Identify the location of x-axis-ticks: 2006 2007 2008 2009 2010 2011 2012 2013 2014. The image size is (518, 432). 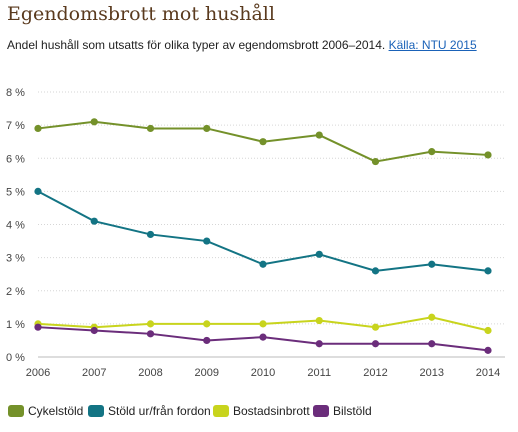
(263, 373).